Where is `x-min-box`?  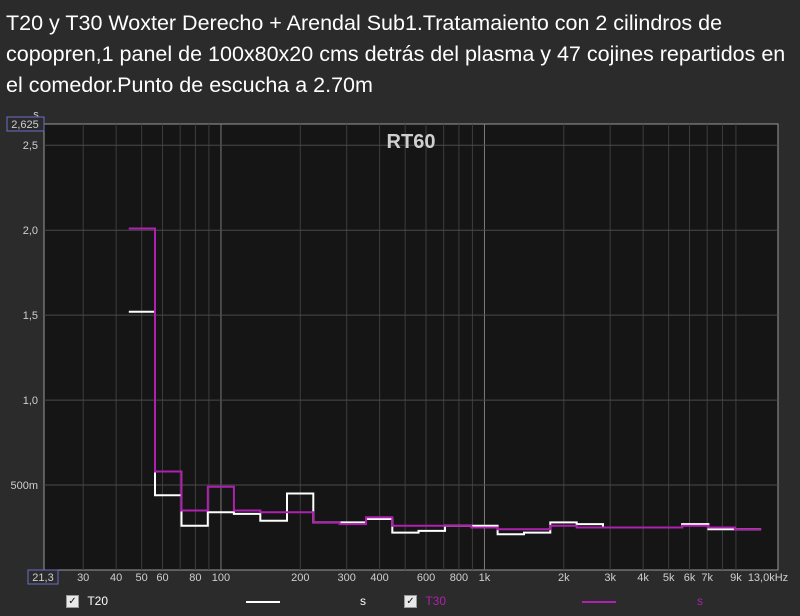 x-min-box is located at coordinates (43, 577).